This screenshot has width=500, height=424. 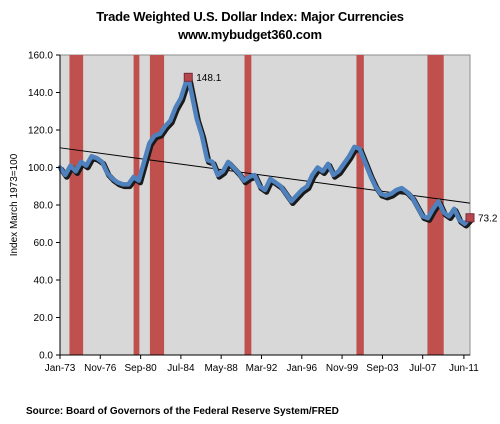 What do you see at coordinates (100, 368) in the screenshot?
I see `x-tick-label-1: Nov-76` at bounding box center [100, 368].